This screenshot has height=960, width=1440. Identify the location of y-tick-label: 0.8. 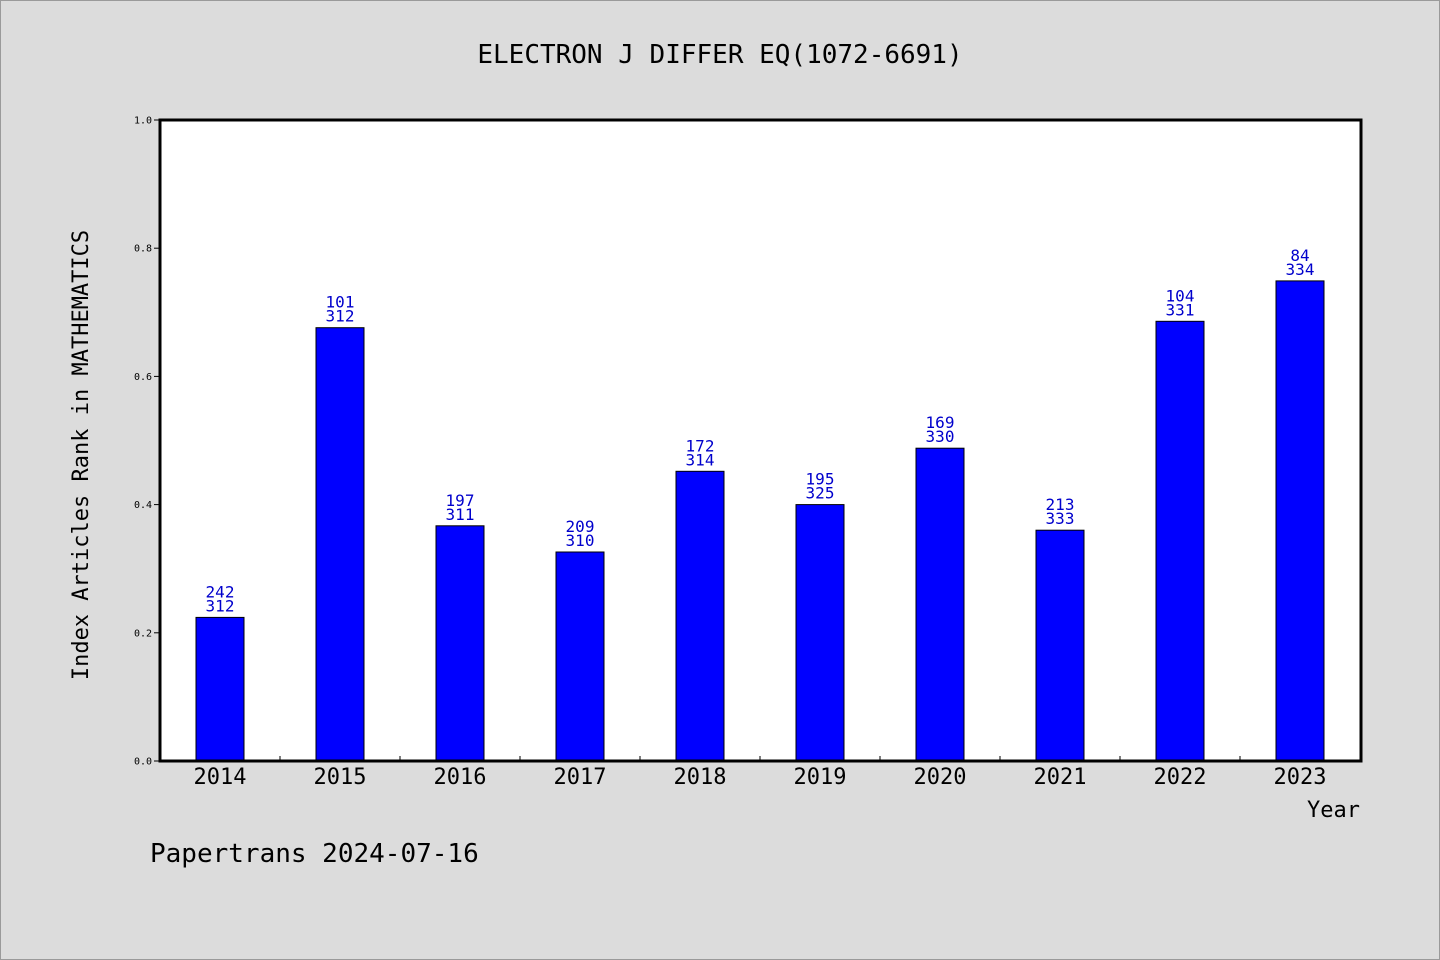
(143, 249).